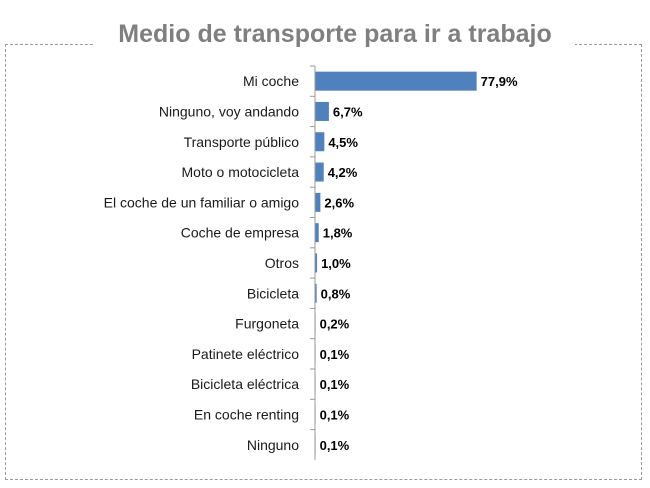 This screenshot has height=488, width=650. Describe the element at coordinates (336, 263) in the screenshot. I see `value-label-6: 1,0%` at that location.